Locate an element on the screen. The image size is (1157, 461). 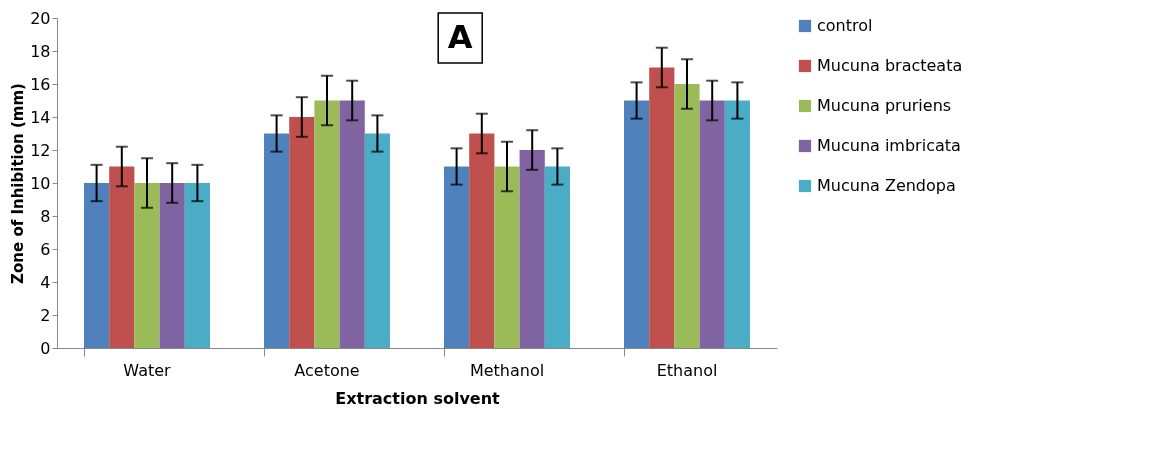
y-tick-label: 18 is located at coordinates (40, 51).